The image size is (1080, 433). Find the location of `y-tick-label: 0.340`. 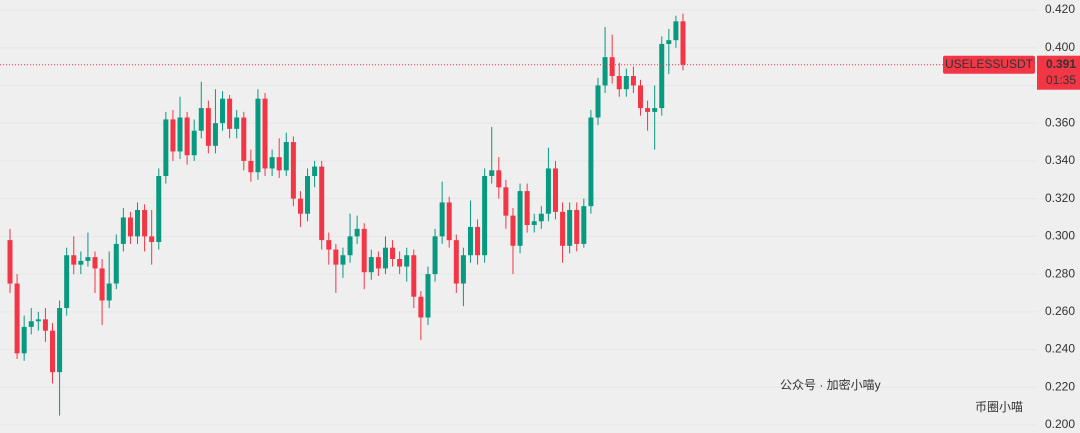

y-tick-label: 0.340 is located at coordinates (1060, 160).